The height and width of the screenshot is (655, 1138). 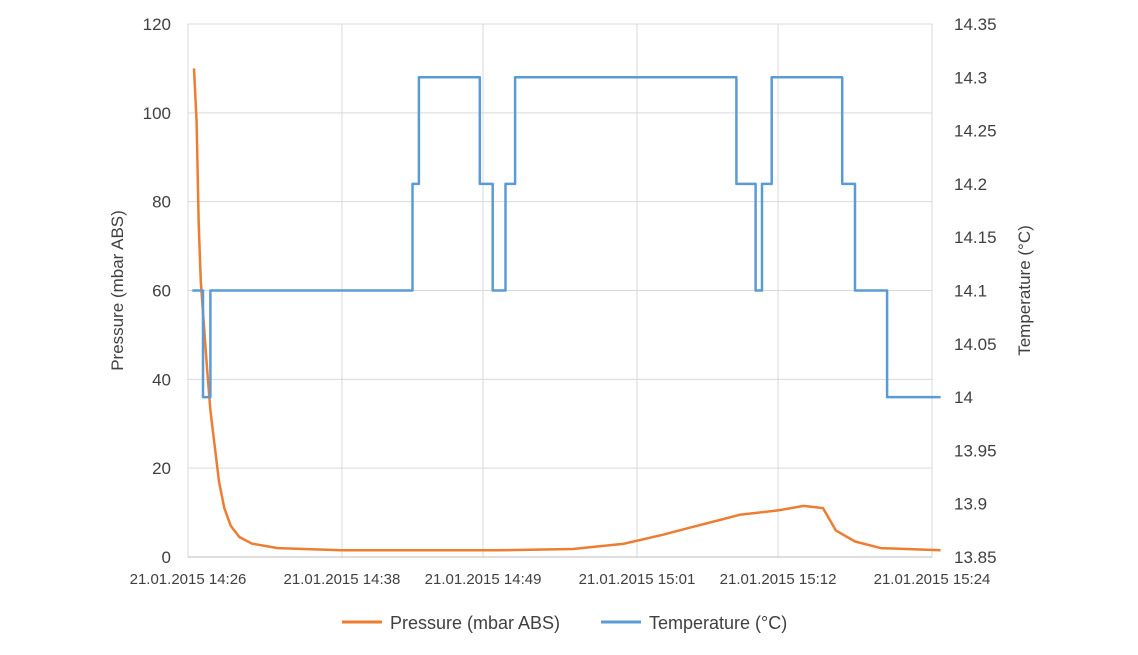 What do you see at coordinates (166, 557) in the screenshot?
I see `y-left-tick-label-0: 0` at bounding box center [166, 557].